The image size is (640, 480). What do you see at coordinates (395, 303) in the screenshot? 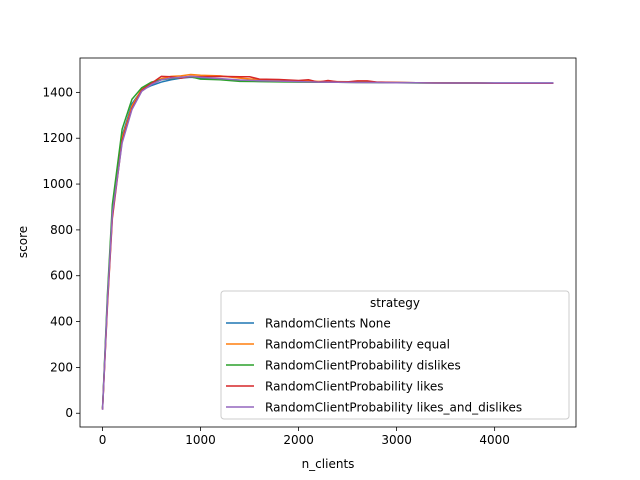
I see `legend-title: strategy` at bounding box center [395, 303].